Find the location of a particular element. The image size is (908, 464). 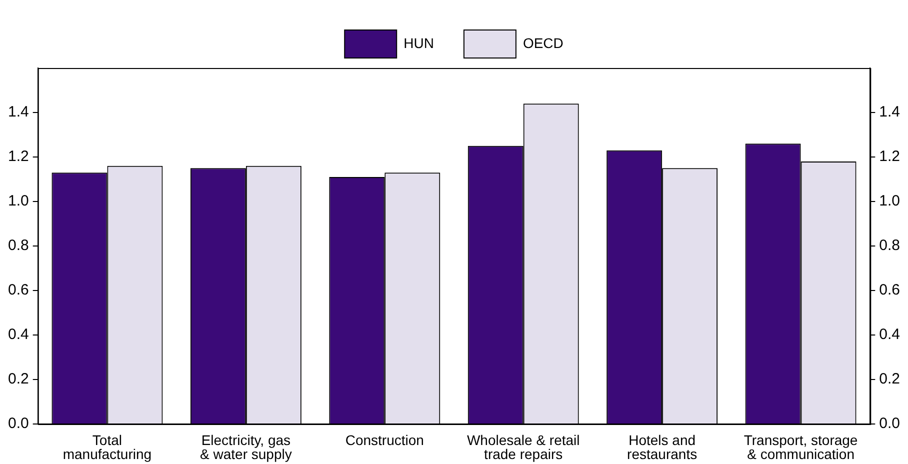

y2-tick-label: 1.0 is located at coordinates (889, 201).